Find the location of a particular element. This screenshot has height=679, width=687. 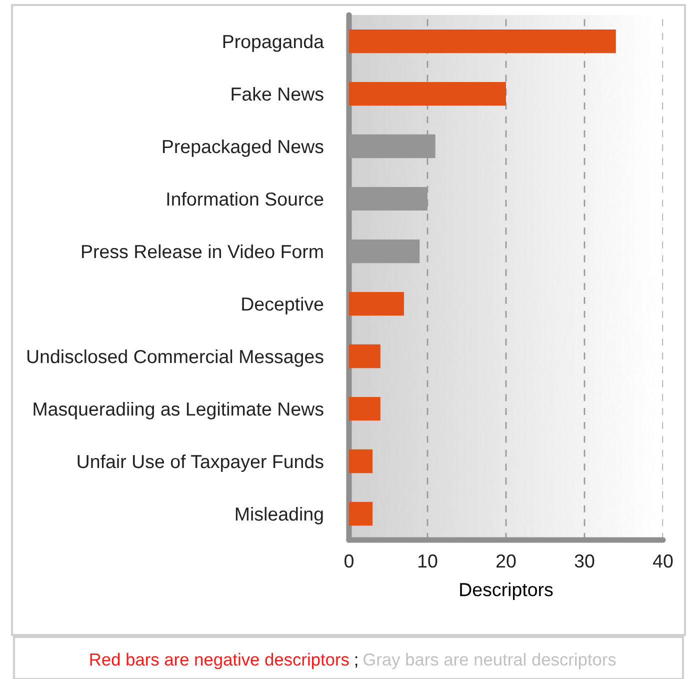

text: Red bars are negative descriptors is located at coordinates (219, 661).